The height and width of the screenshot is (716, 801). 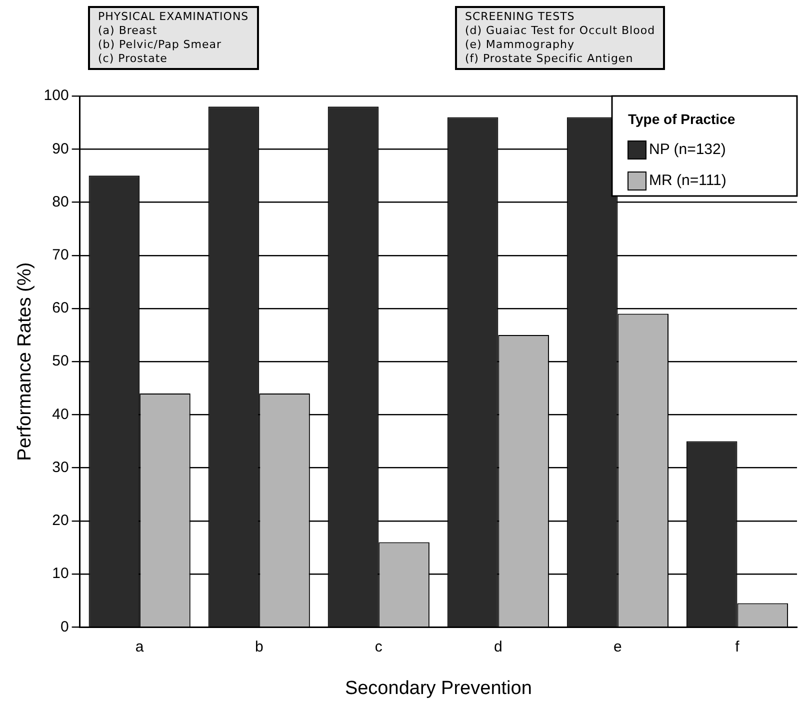 I want to click on x-tick-label: c, so click(x=378, y=647).